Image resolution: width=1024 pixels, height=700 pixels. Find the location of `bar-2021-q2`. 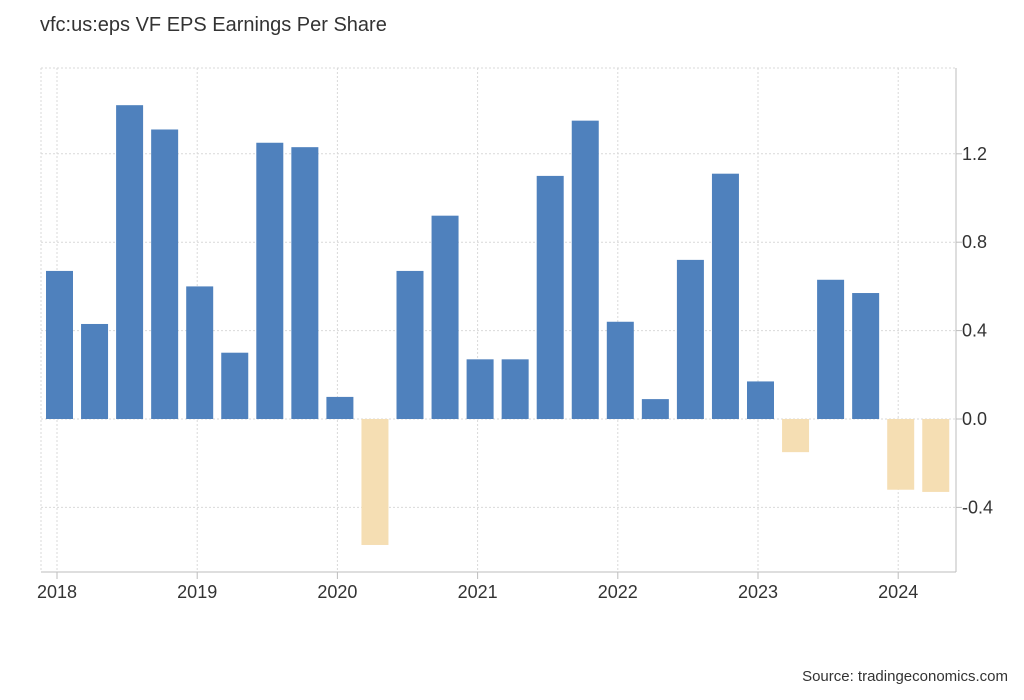

bar-2021-q2 is located at coordinates (515, 389).